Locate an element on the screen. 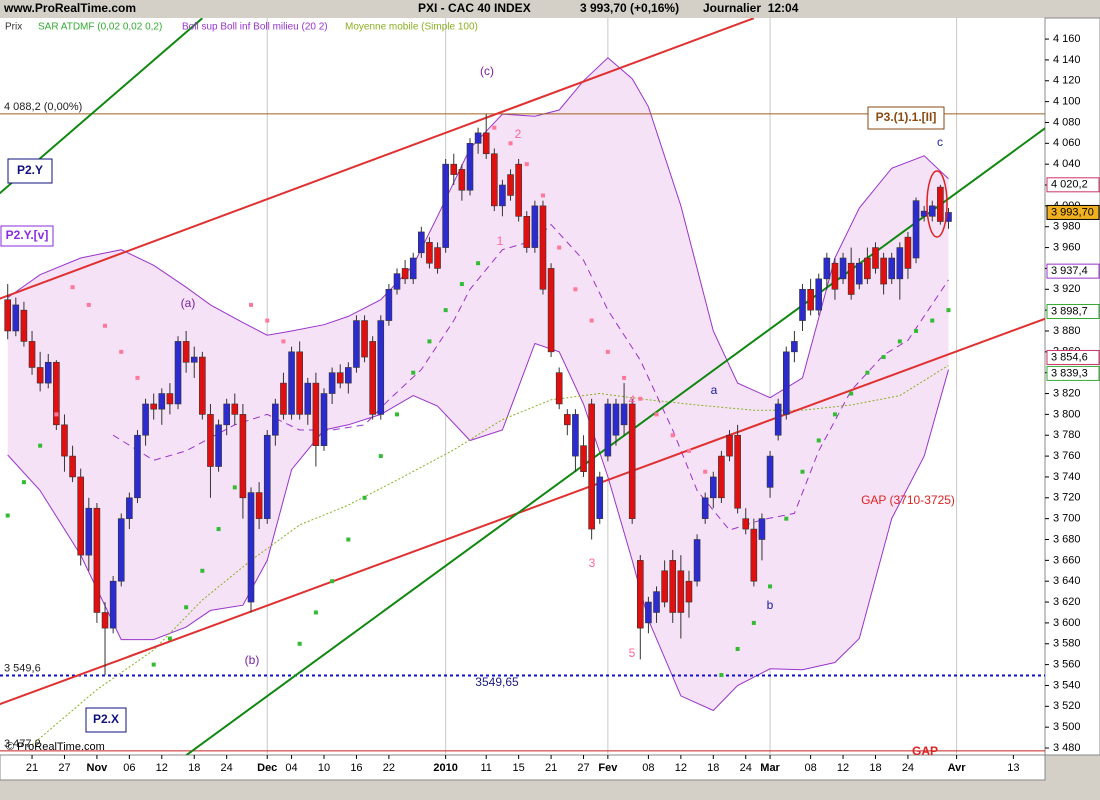 The image size is (1100, 800). legend-sar: SAR ATDMF (0,02 0,02 0,2) is located at coordinates (100, 27).